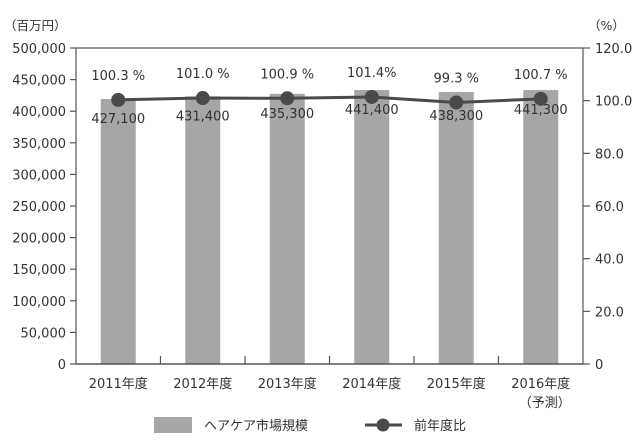  I want to click on x-tick-label: 2016年度, so click(540, 384).